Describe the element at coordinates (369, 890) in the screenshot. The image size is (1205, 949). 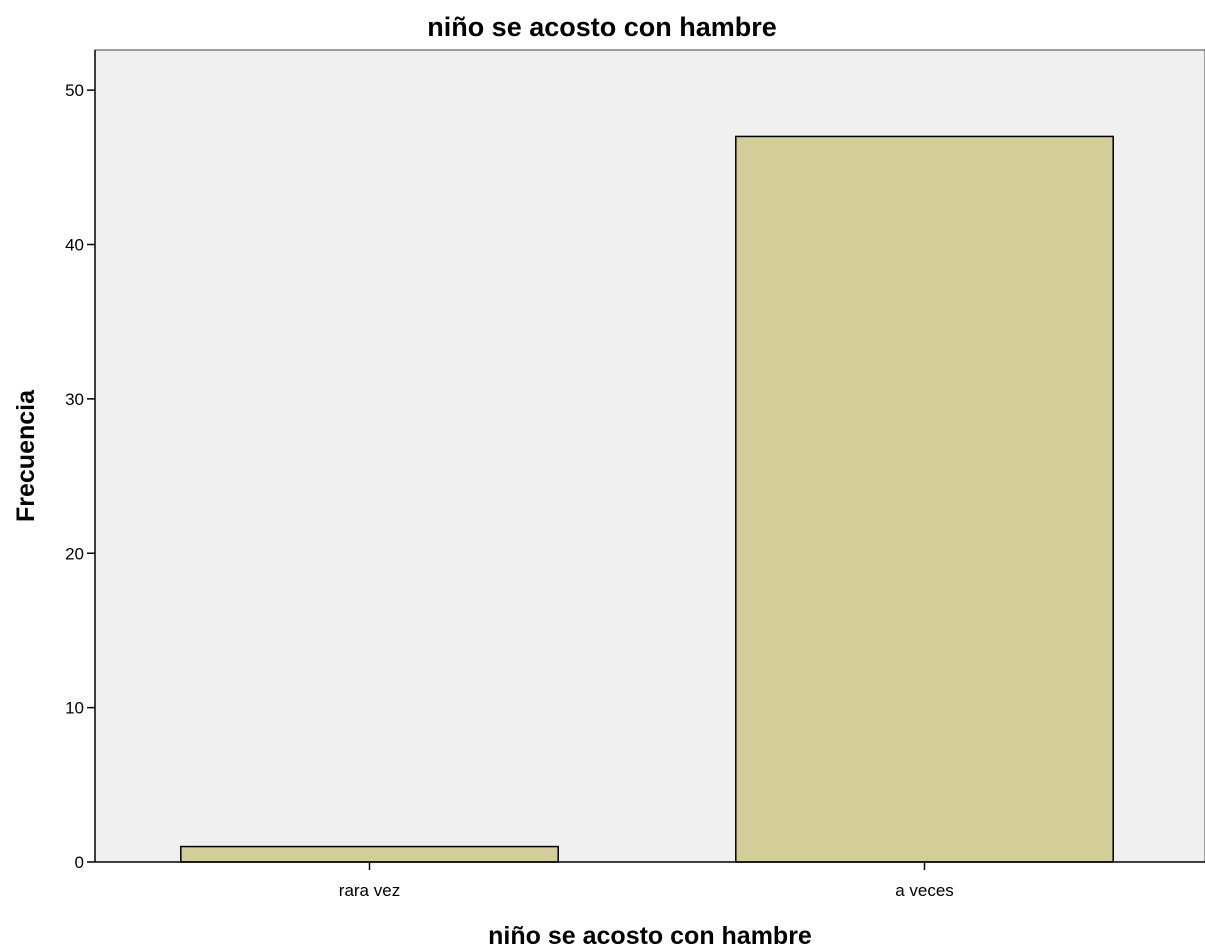
I see `x-tick-label: rara vez` at that location.